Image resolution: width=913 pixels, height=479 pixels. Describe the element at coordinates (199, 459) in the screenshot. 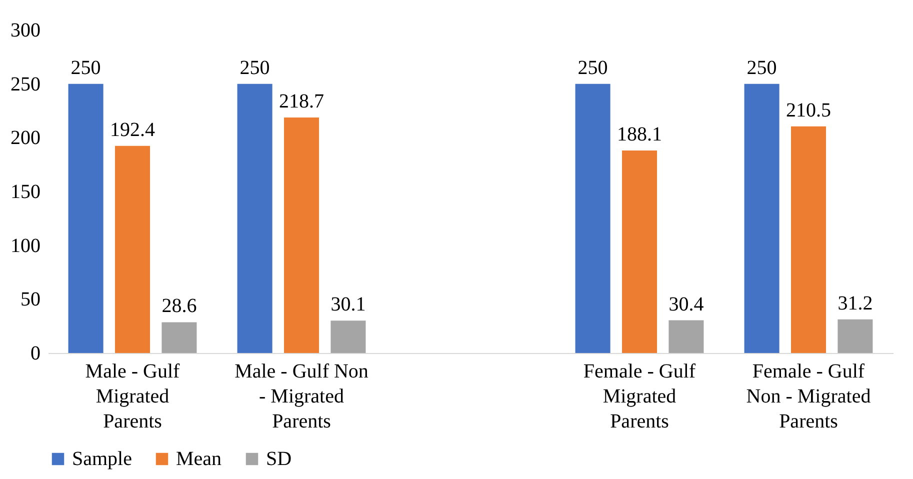

I see `legend-label: Mean` at that location.